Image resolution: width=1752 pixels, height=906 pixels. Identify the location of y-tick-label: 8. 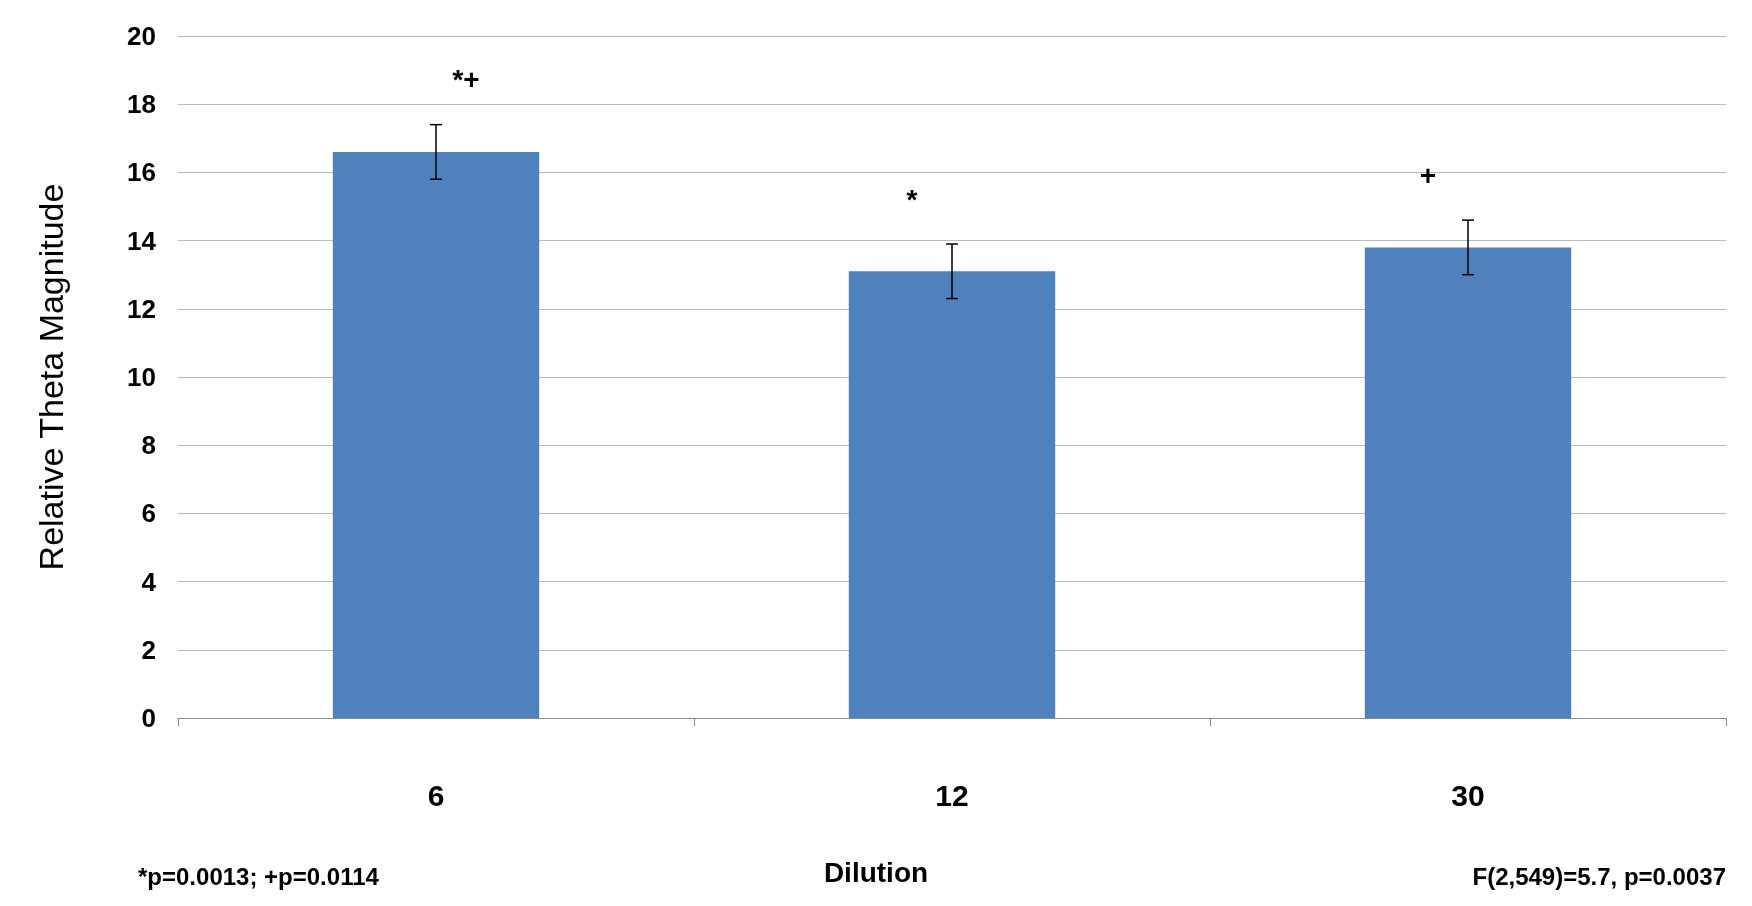
(148, 445).